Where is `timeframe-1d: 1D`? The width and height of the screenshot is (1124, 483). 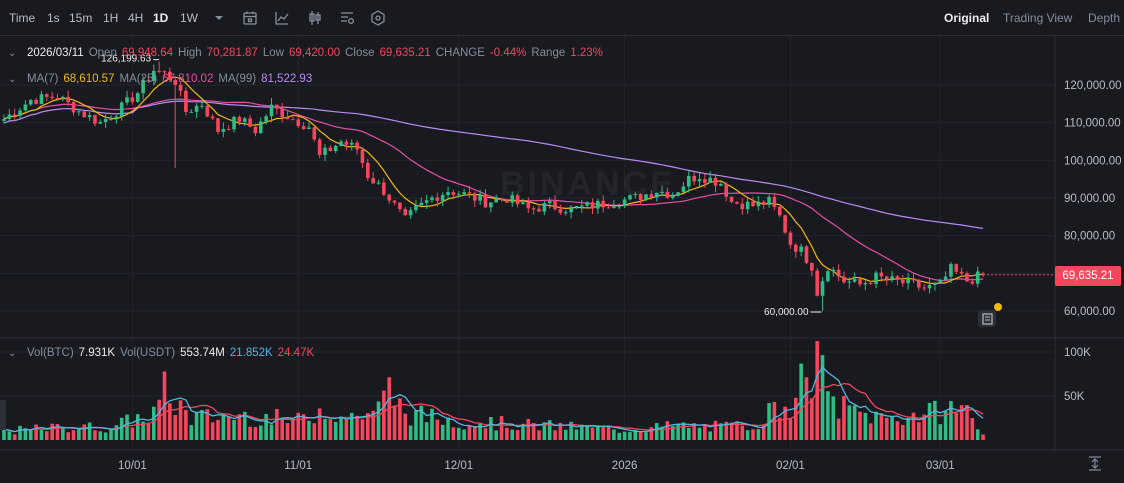 timeframe-1d: 1D is located at coordinates (161, 18).